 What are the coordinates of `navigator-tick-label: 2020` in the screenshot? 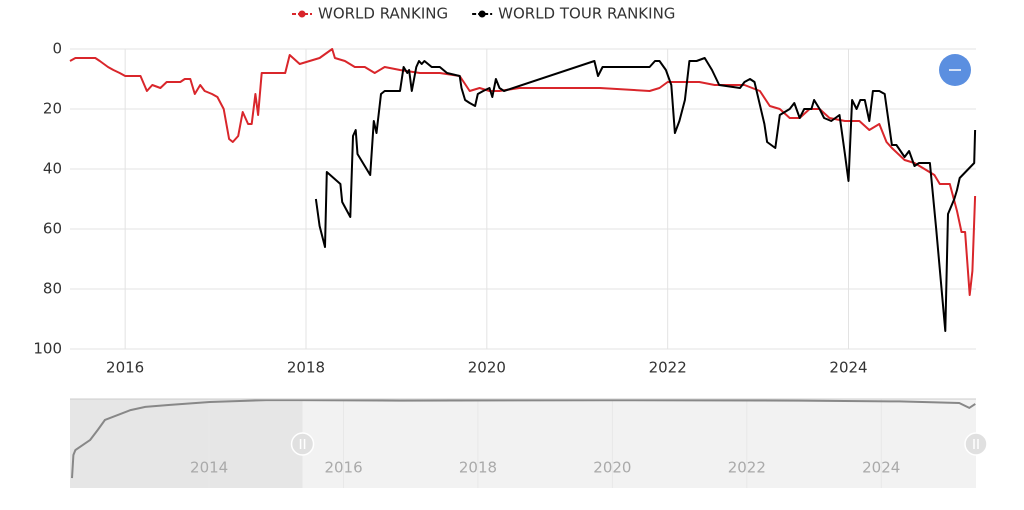 It's located at (612, 468).